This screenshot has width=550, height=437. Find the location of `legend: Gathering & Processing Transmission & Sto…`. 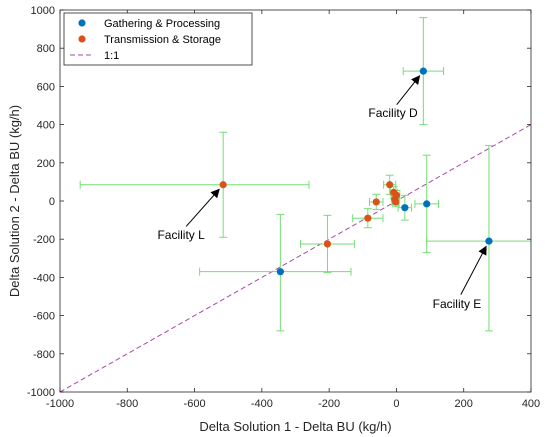

legend: Gathering & Processing Transmission & Sto… is located at coordinates (158, 39).